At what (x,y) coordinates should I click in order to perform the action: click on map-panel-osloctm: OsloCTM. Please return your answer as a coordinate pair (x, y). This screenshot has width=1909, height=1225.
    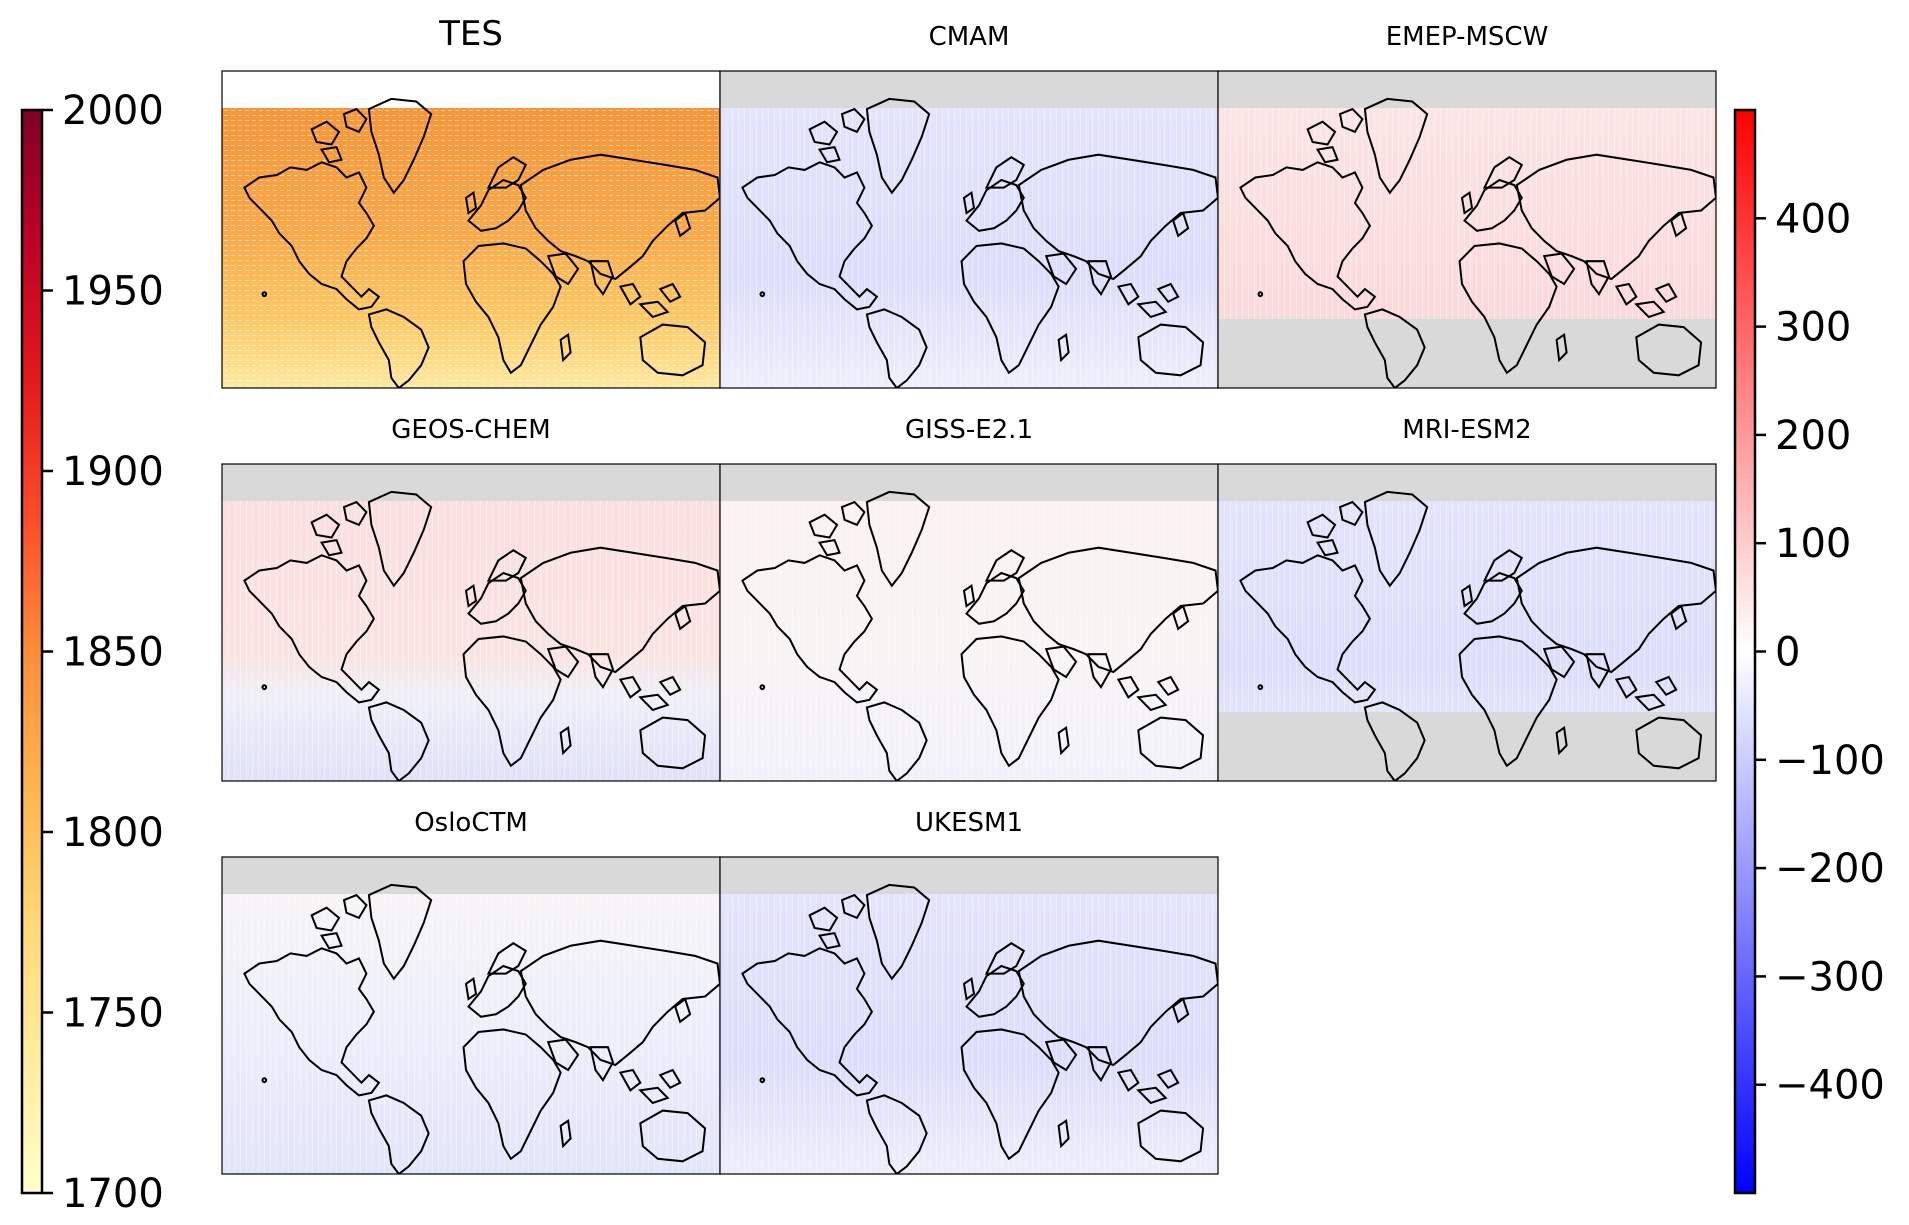
    Looking at the image, I should click on (471, 991).